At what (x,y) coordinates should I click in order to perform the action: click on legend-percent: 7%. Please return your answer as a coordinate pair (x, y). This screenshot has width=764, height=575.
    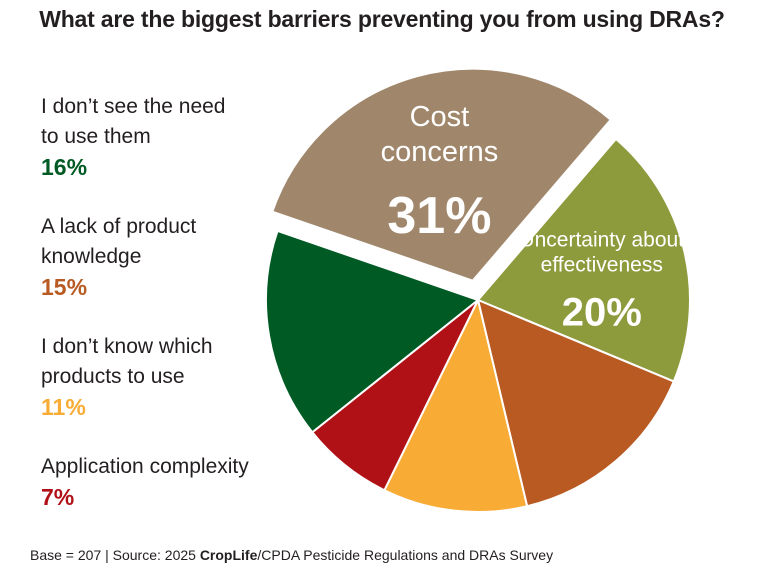
    Looking at the image, I should click on (58, 497).